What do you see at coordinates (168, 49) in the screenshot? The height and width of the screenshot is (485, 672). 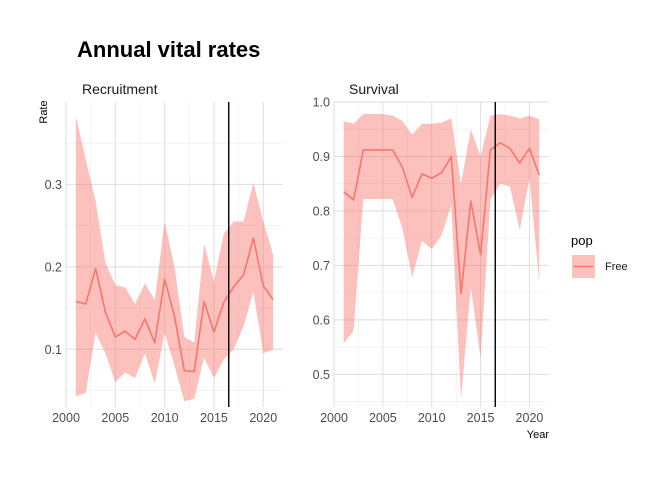 I see `chart-title: Annual vital rates` at bounding box center [168, 49].